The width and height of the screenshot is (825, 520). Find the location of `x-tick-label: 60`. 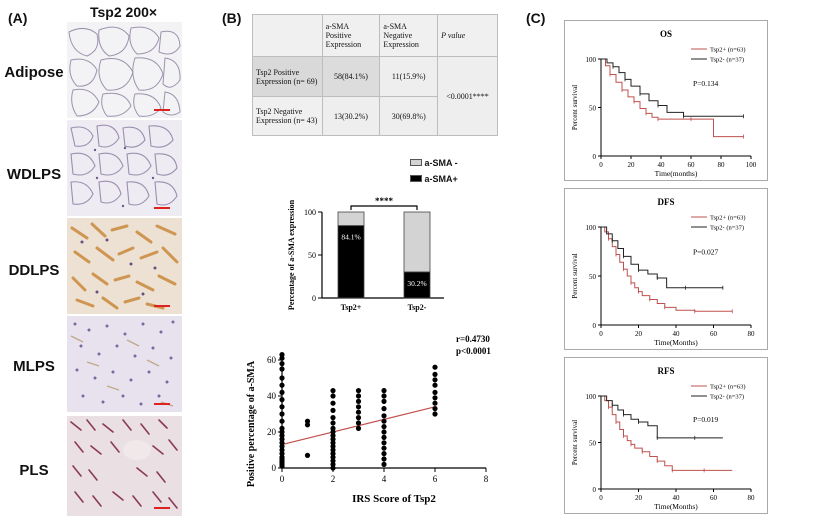

x-tick-label: 60 is located at coordinates (714, 334).